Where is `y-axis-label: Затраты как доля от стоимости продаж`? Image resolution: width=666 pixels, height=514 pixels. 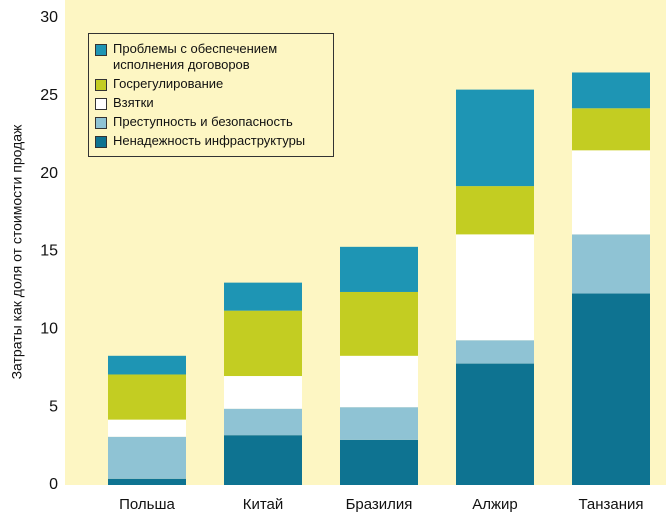 y-axis-label: Затраты как доля от стоимости продаж is located at coordinates (17, 251).